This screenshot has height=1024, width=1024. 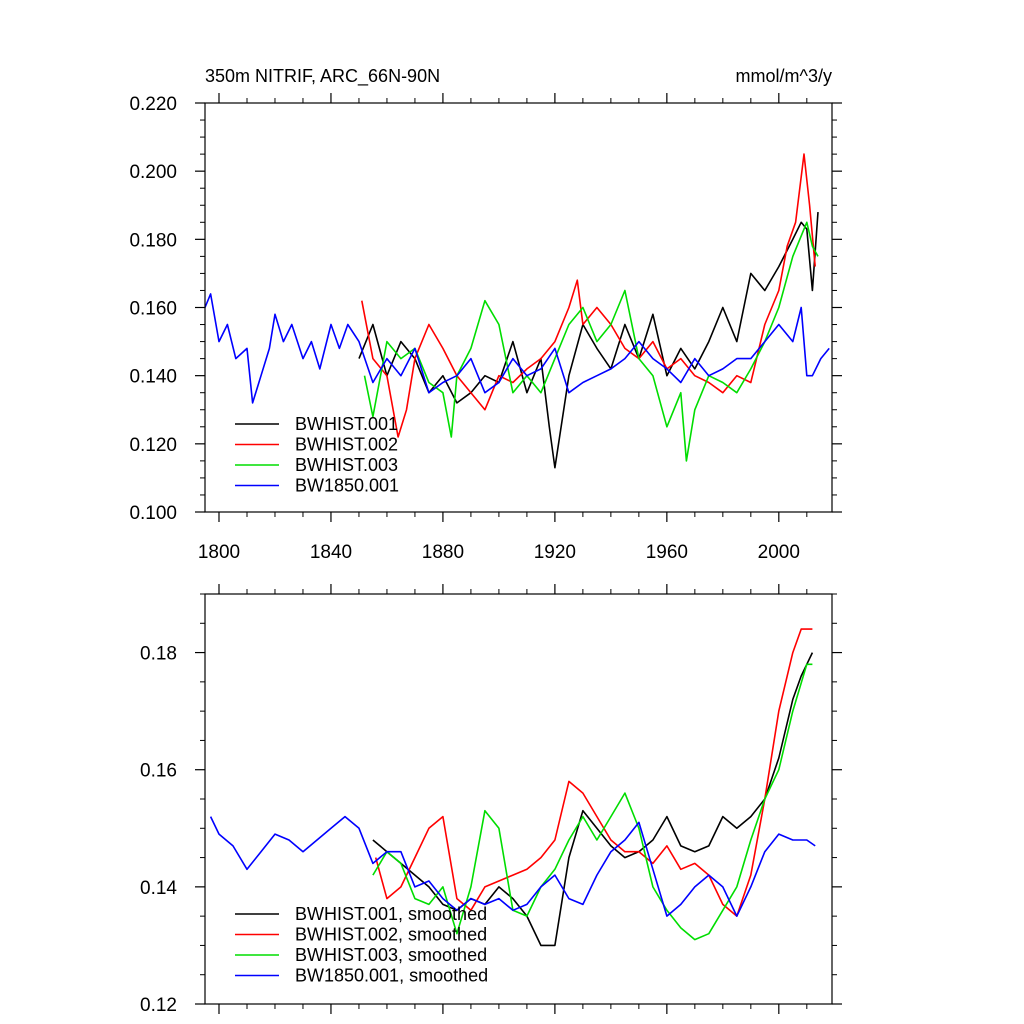 I want to click on y-tick-label: 0.120, so click(x=153, y=445).